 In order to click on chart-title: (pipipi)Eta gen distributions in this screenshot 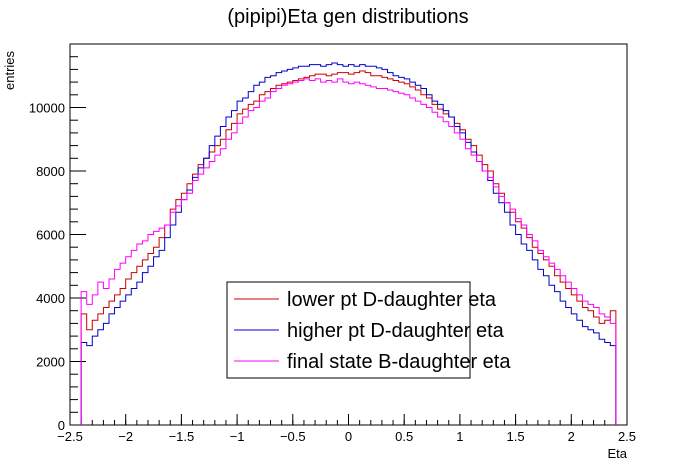, I will do `click(347, 17)`.